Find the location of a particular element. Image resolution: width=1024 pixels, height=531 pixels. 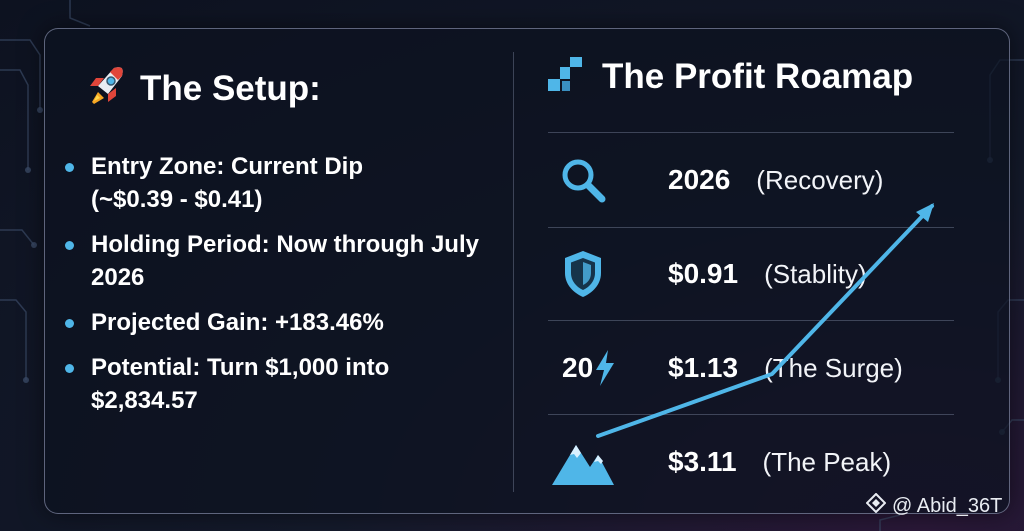

roadmap-header: The Profit Roamap is located at coordinates (729, 77).